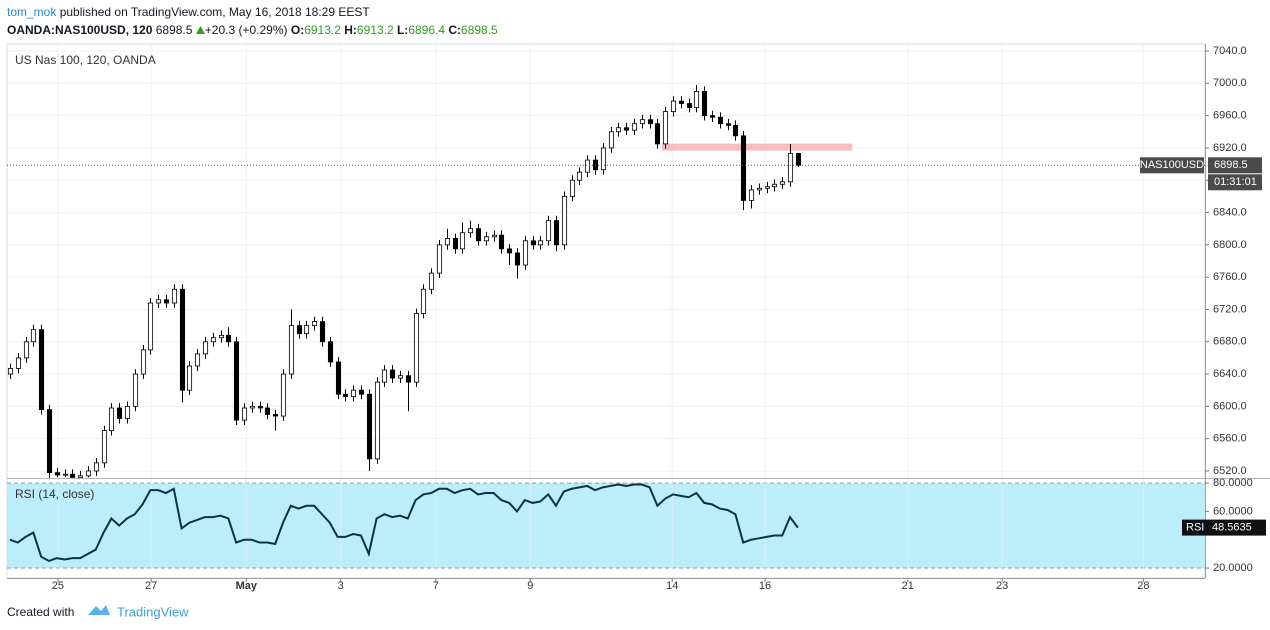 The width and height of the screenshot is (1270, 630). Describe the element at coordinates (174, 30) in the screenshot. I see `last-price: 6898.5` at that location.